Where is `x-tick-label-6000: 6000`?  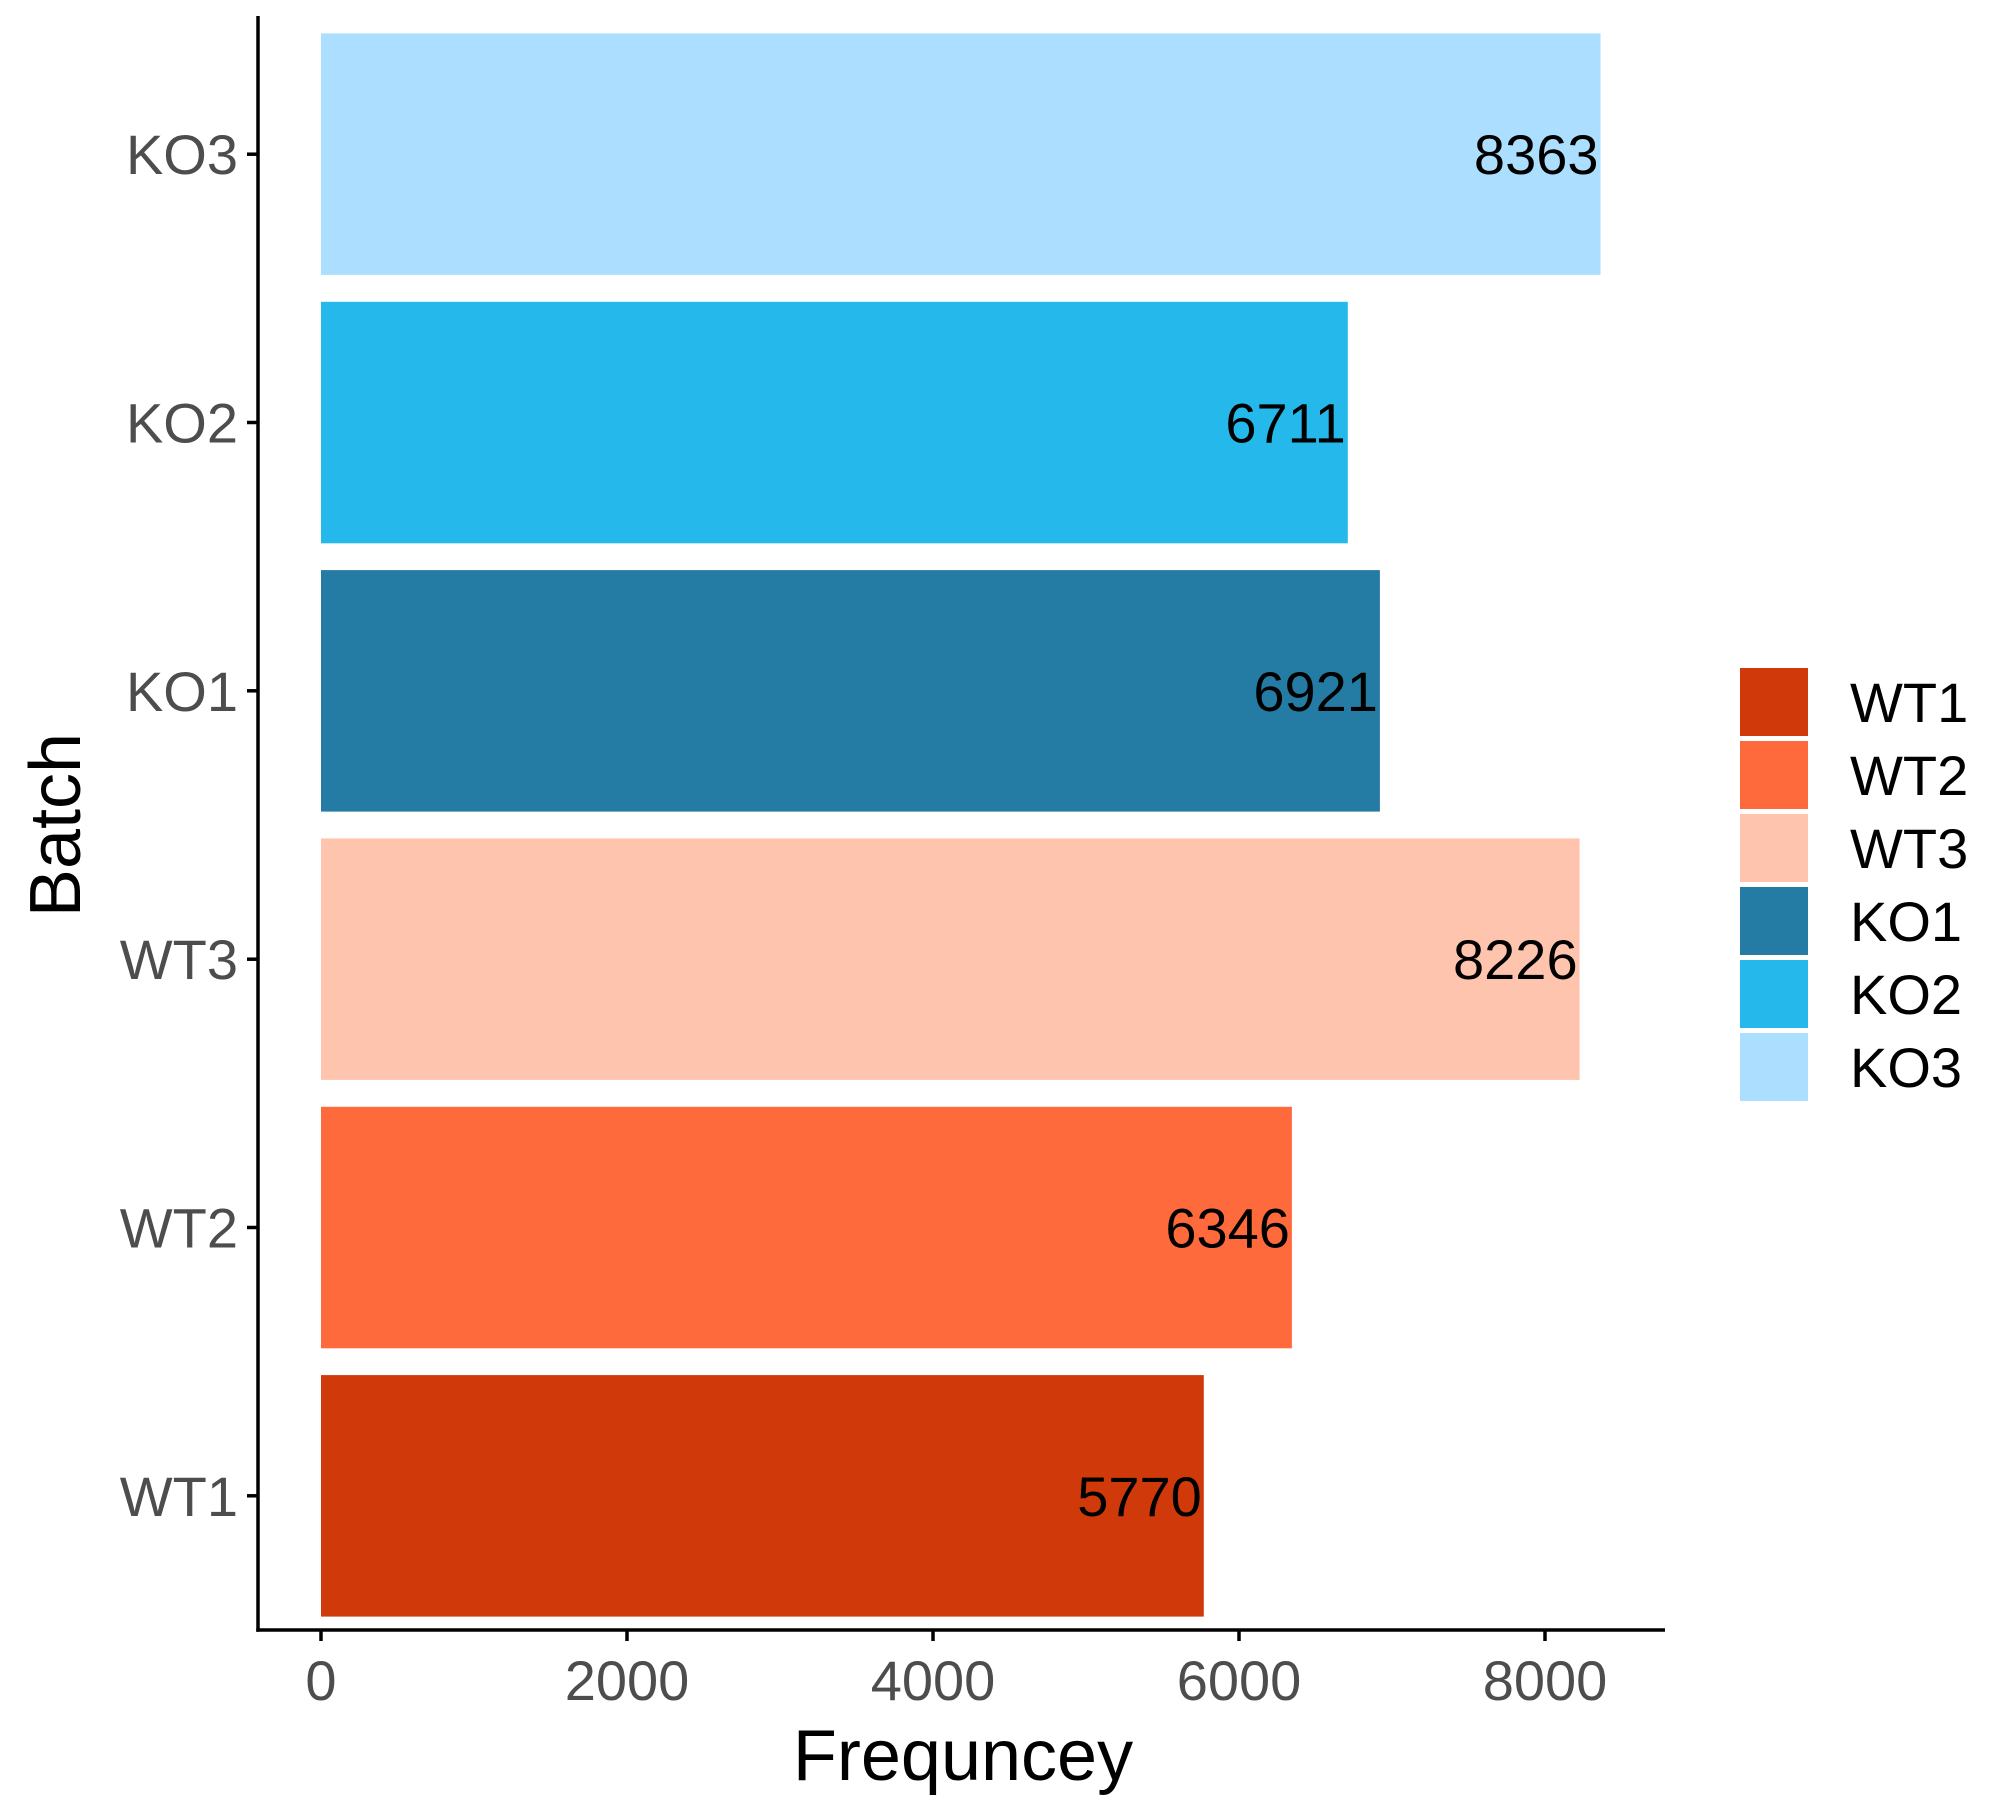 x-tick-label-6000: 6000 is located at coordinates (1239, 1680).